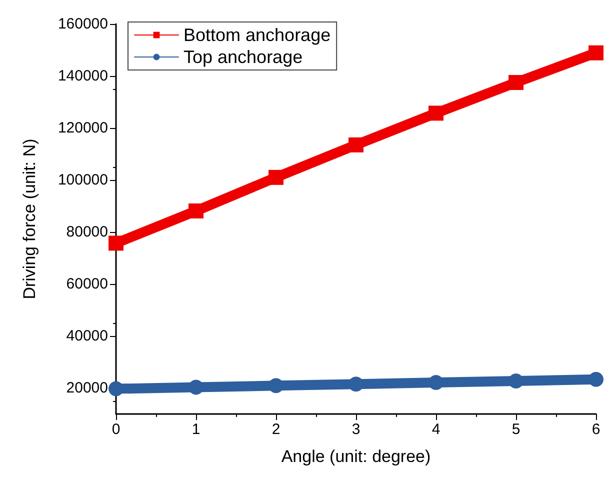 This screenshot has height=487, width=616. What do you see at coordinates (83, 24) in the screenshot?
I see `y-tick-label: 160000` at bounding box center [83, 24].